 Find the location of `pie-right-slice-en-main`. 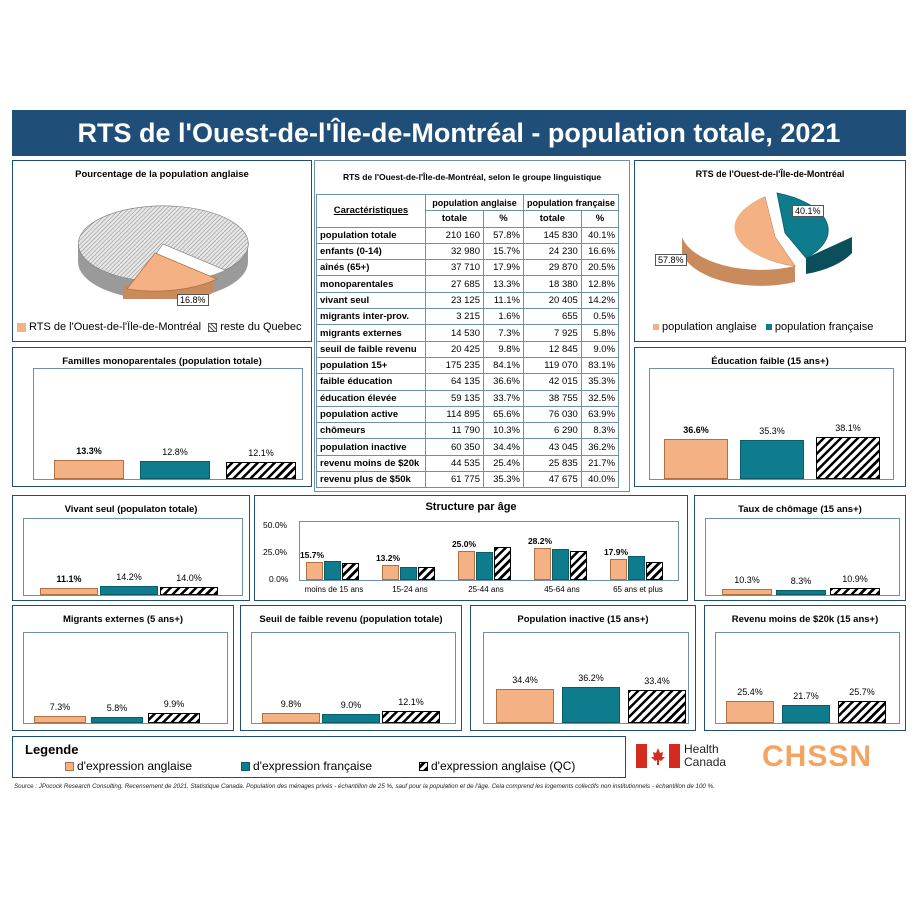

pie-right-slice-en-main is located at coordinates (764, 231).